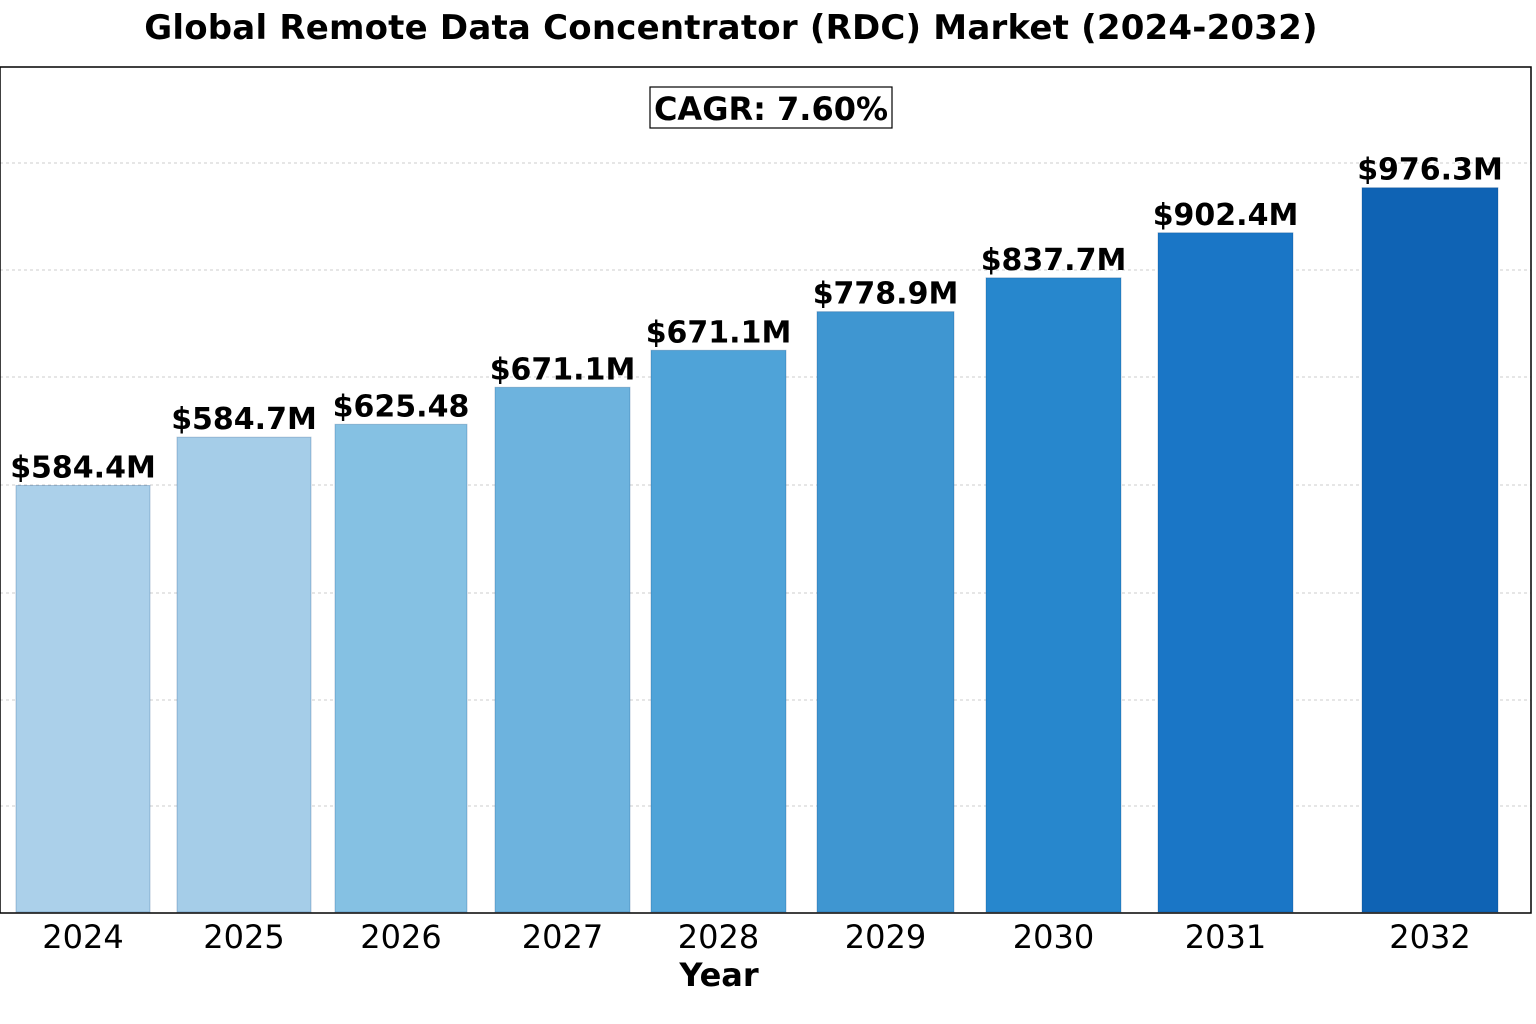 The image size is (1536, 1024). What do you see at coordinates (1430, 170) in the screenshot?
I see `data-label-2032: $976.3M` at bounding box center [1430, 170].